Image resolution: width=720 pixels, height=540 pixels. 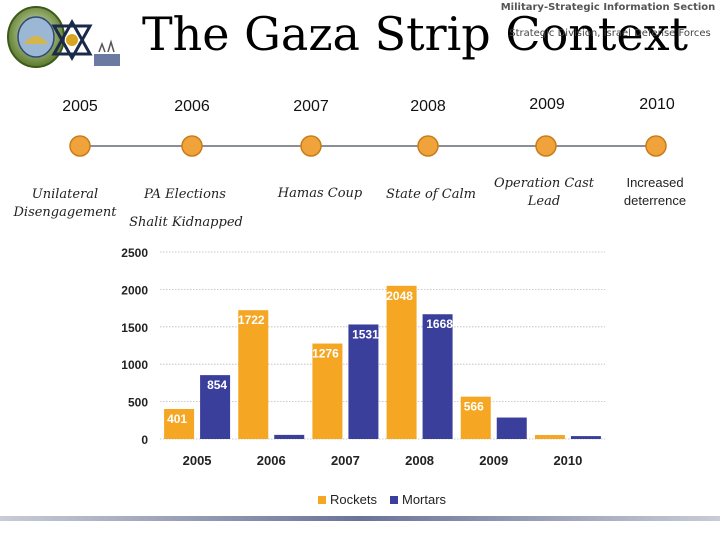 I want to click on timeline-dot-2005, so click(x=80, y=146).